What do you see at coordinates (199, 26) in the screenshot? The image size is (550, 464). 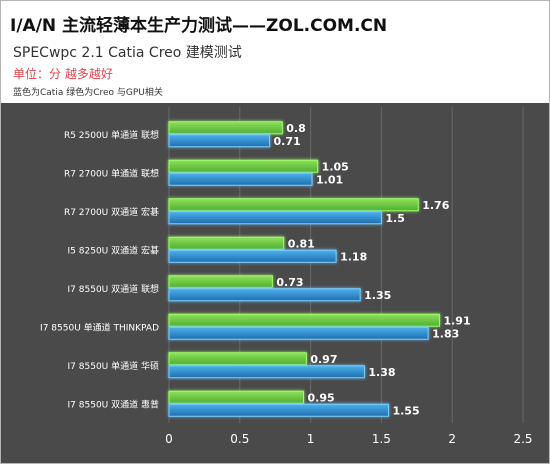 I see `chart-title: I/A/N 主流轻薄本生产力测试——ZOL.COM.CN` at bounding box center [199, 26].